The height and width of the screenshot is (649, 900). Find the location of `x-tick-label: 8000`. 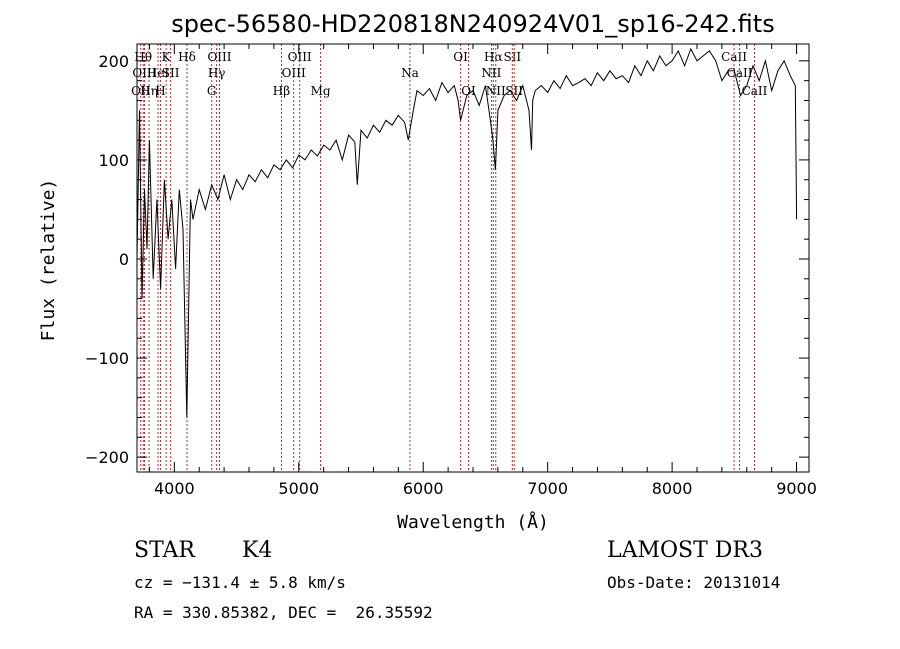

x-tick-label: 8000 is located at coordinates (672, 488).